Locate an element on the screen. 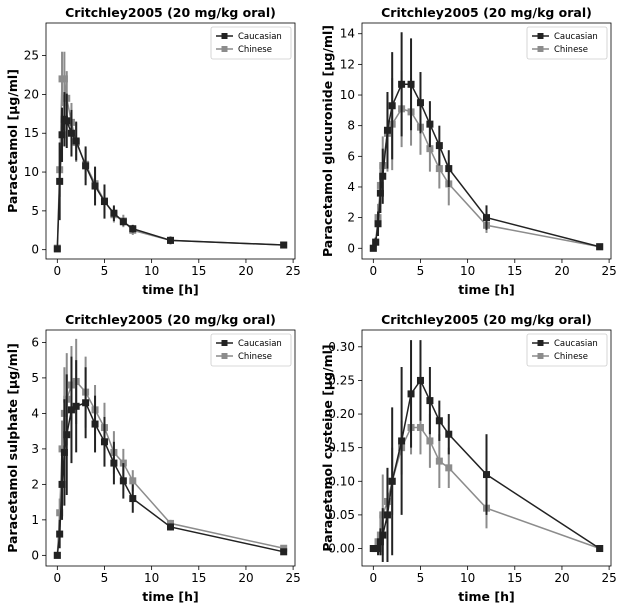 The width and height of the screenshot is (617, 611). y-tick-label: 0 is located at coordinates (351, 248).